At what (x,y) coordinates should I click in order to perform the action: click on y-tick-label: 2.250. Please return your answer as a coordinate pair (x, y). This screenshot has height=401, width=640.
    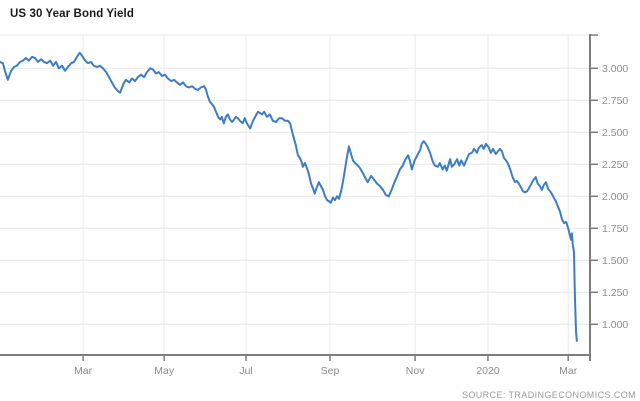
    Looking at the image, I should click on (615, 165).